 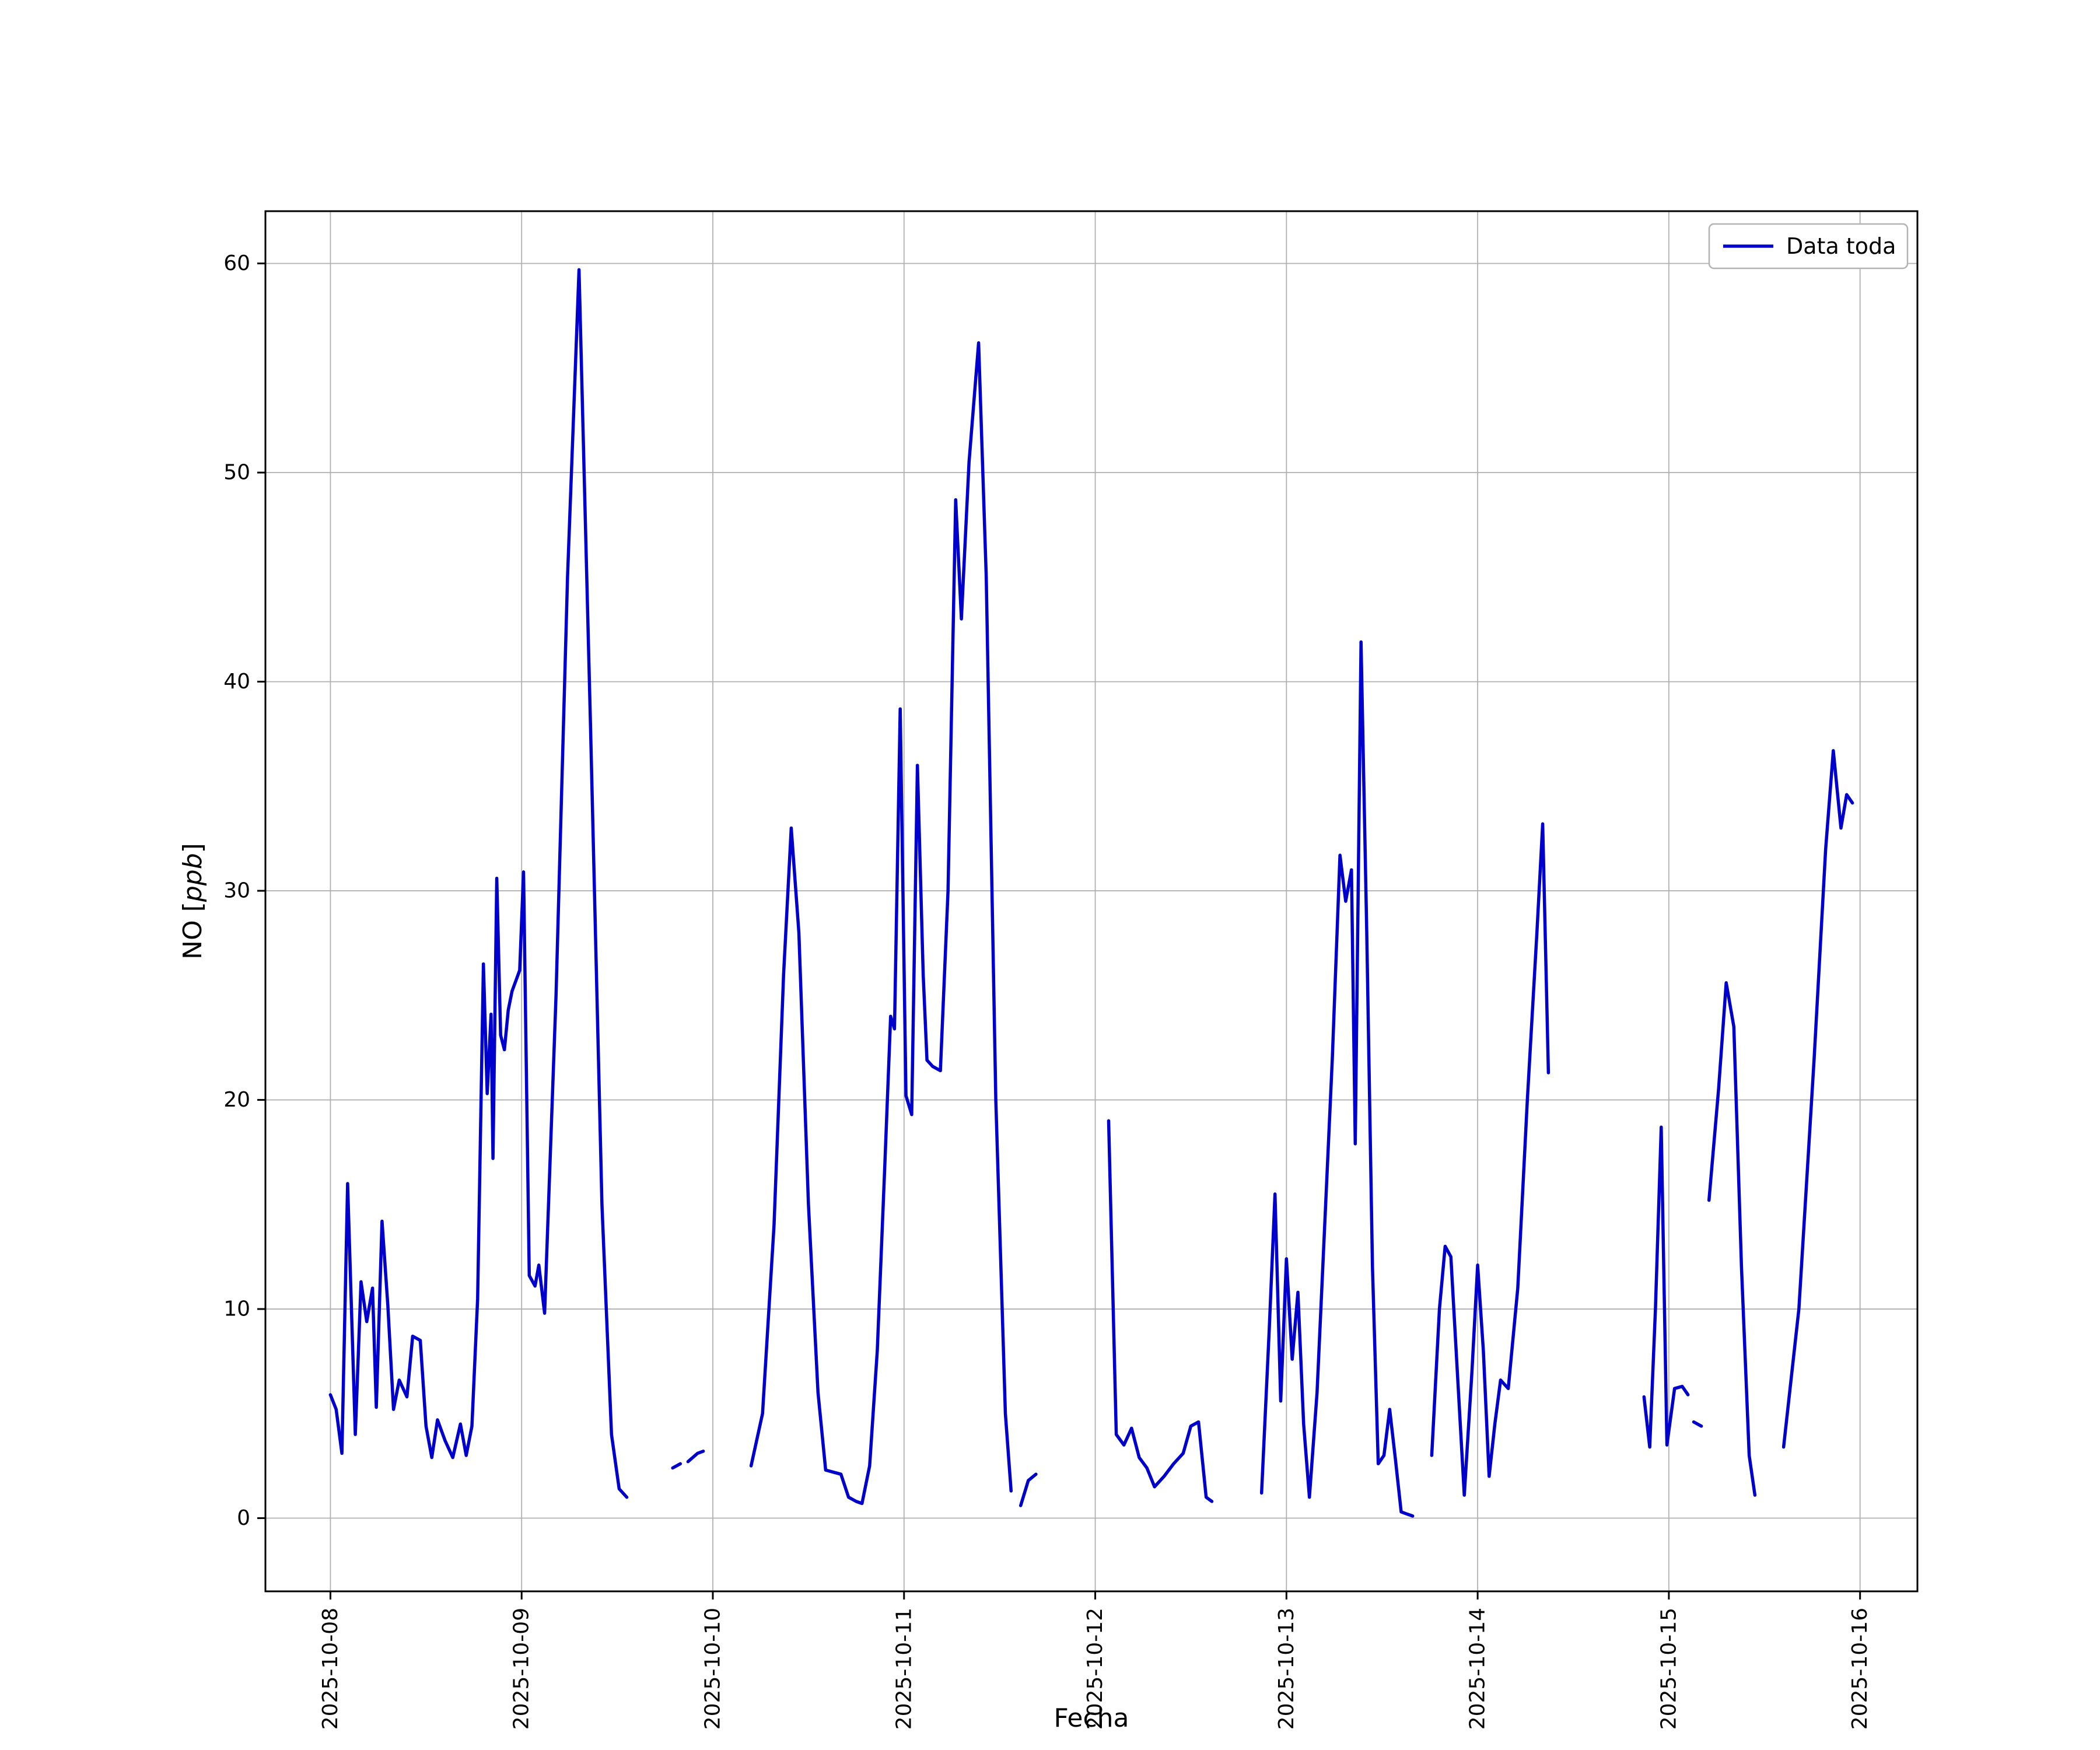 What do you see at coordinates (236, 1309) in the screenshot?
I see `y-tick-label: 10` at bounding box center [236, 1309].